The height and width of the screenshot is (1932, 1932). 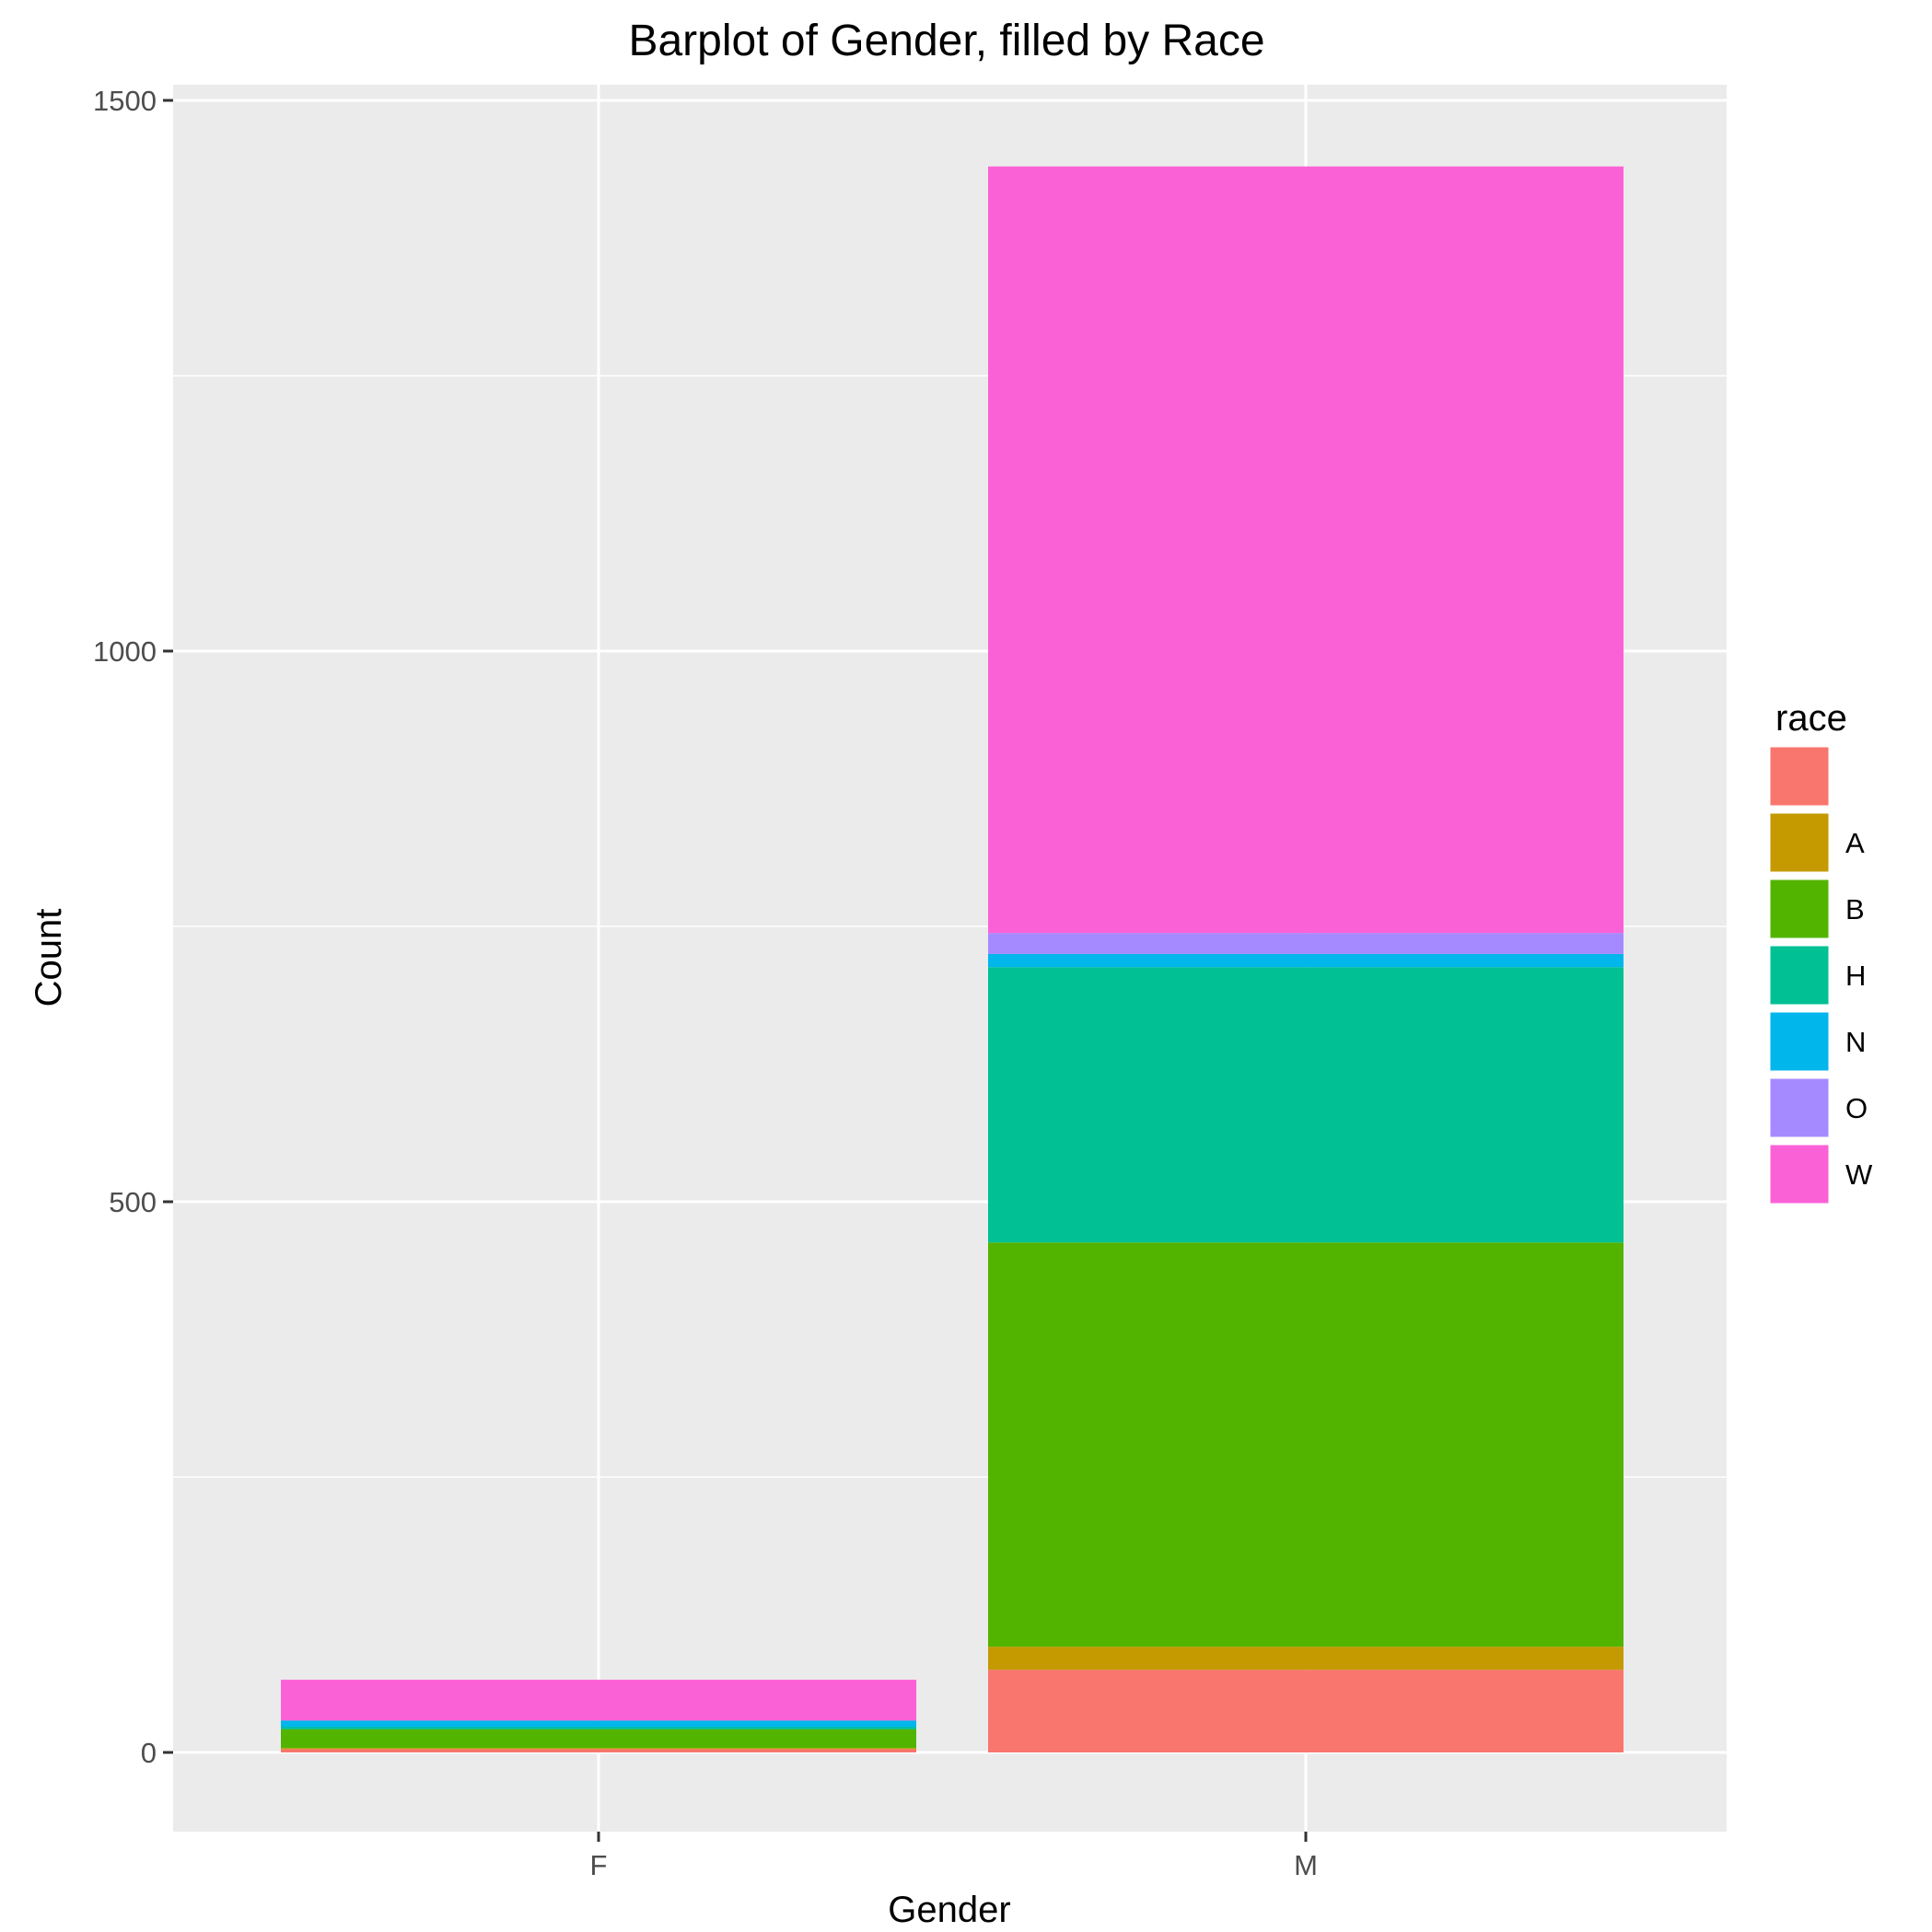 What do you see at coordinates (1306, 1658) in the screenshot?
I see `bar-segment-M-A` at bounding box center [1306, 1658].